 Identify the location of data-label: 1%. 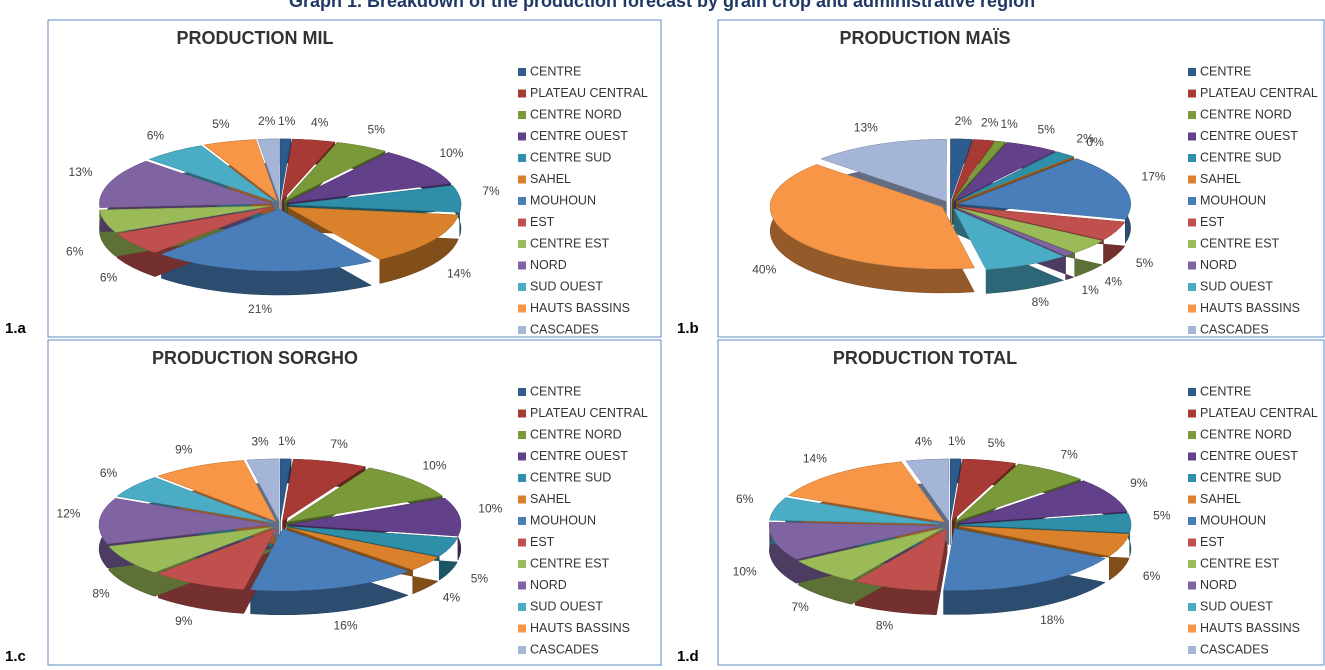
(287, 121).